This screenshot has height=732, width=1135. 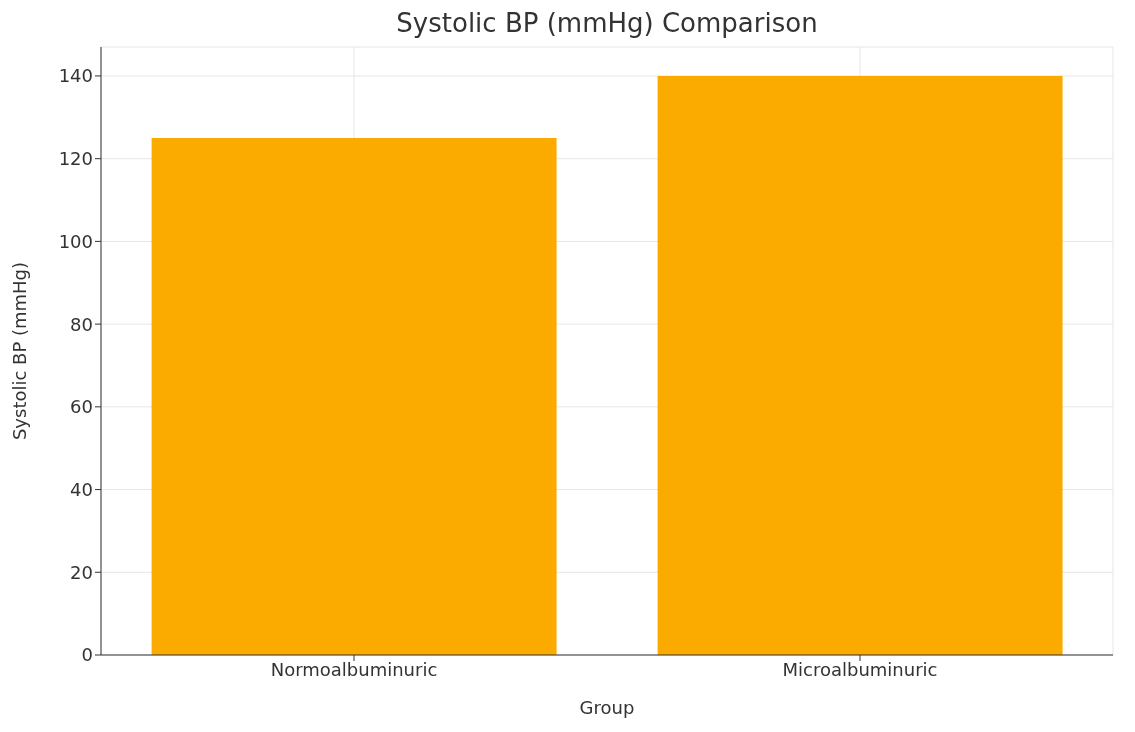 I want to click on y-tick-label: 0, so click(x=87, y=655).